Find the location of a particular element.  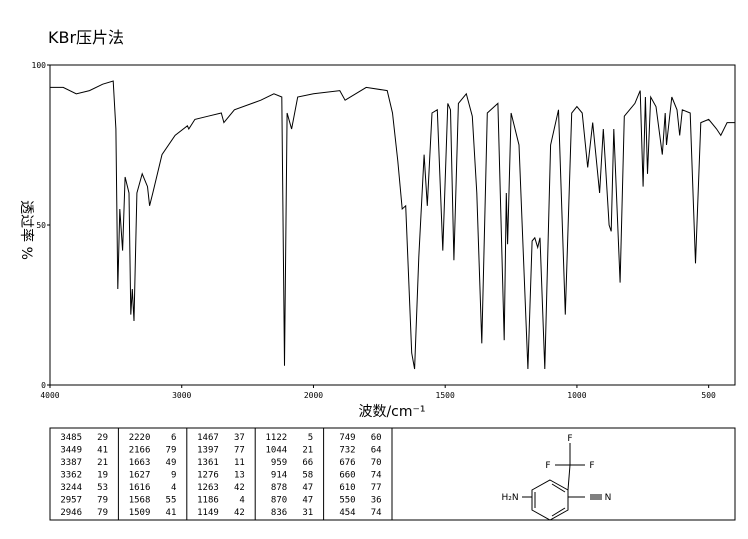

peak-wavenumber: 914 is located at coordinates (279, 476).